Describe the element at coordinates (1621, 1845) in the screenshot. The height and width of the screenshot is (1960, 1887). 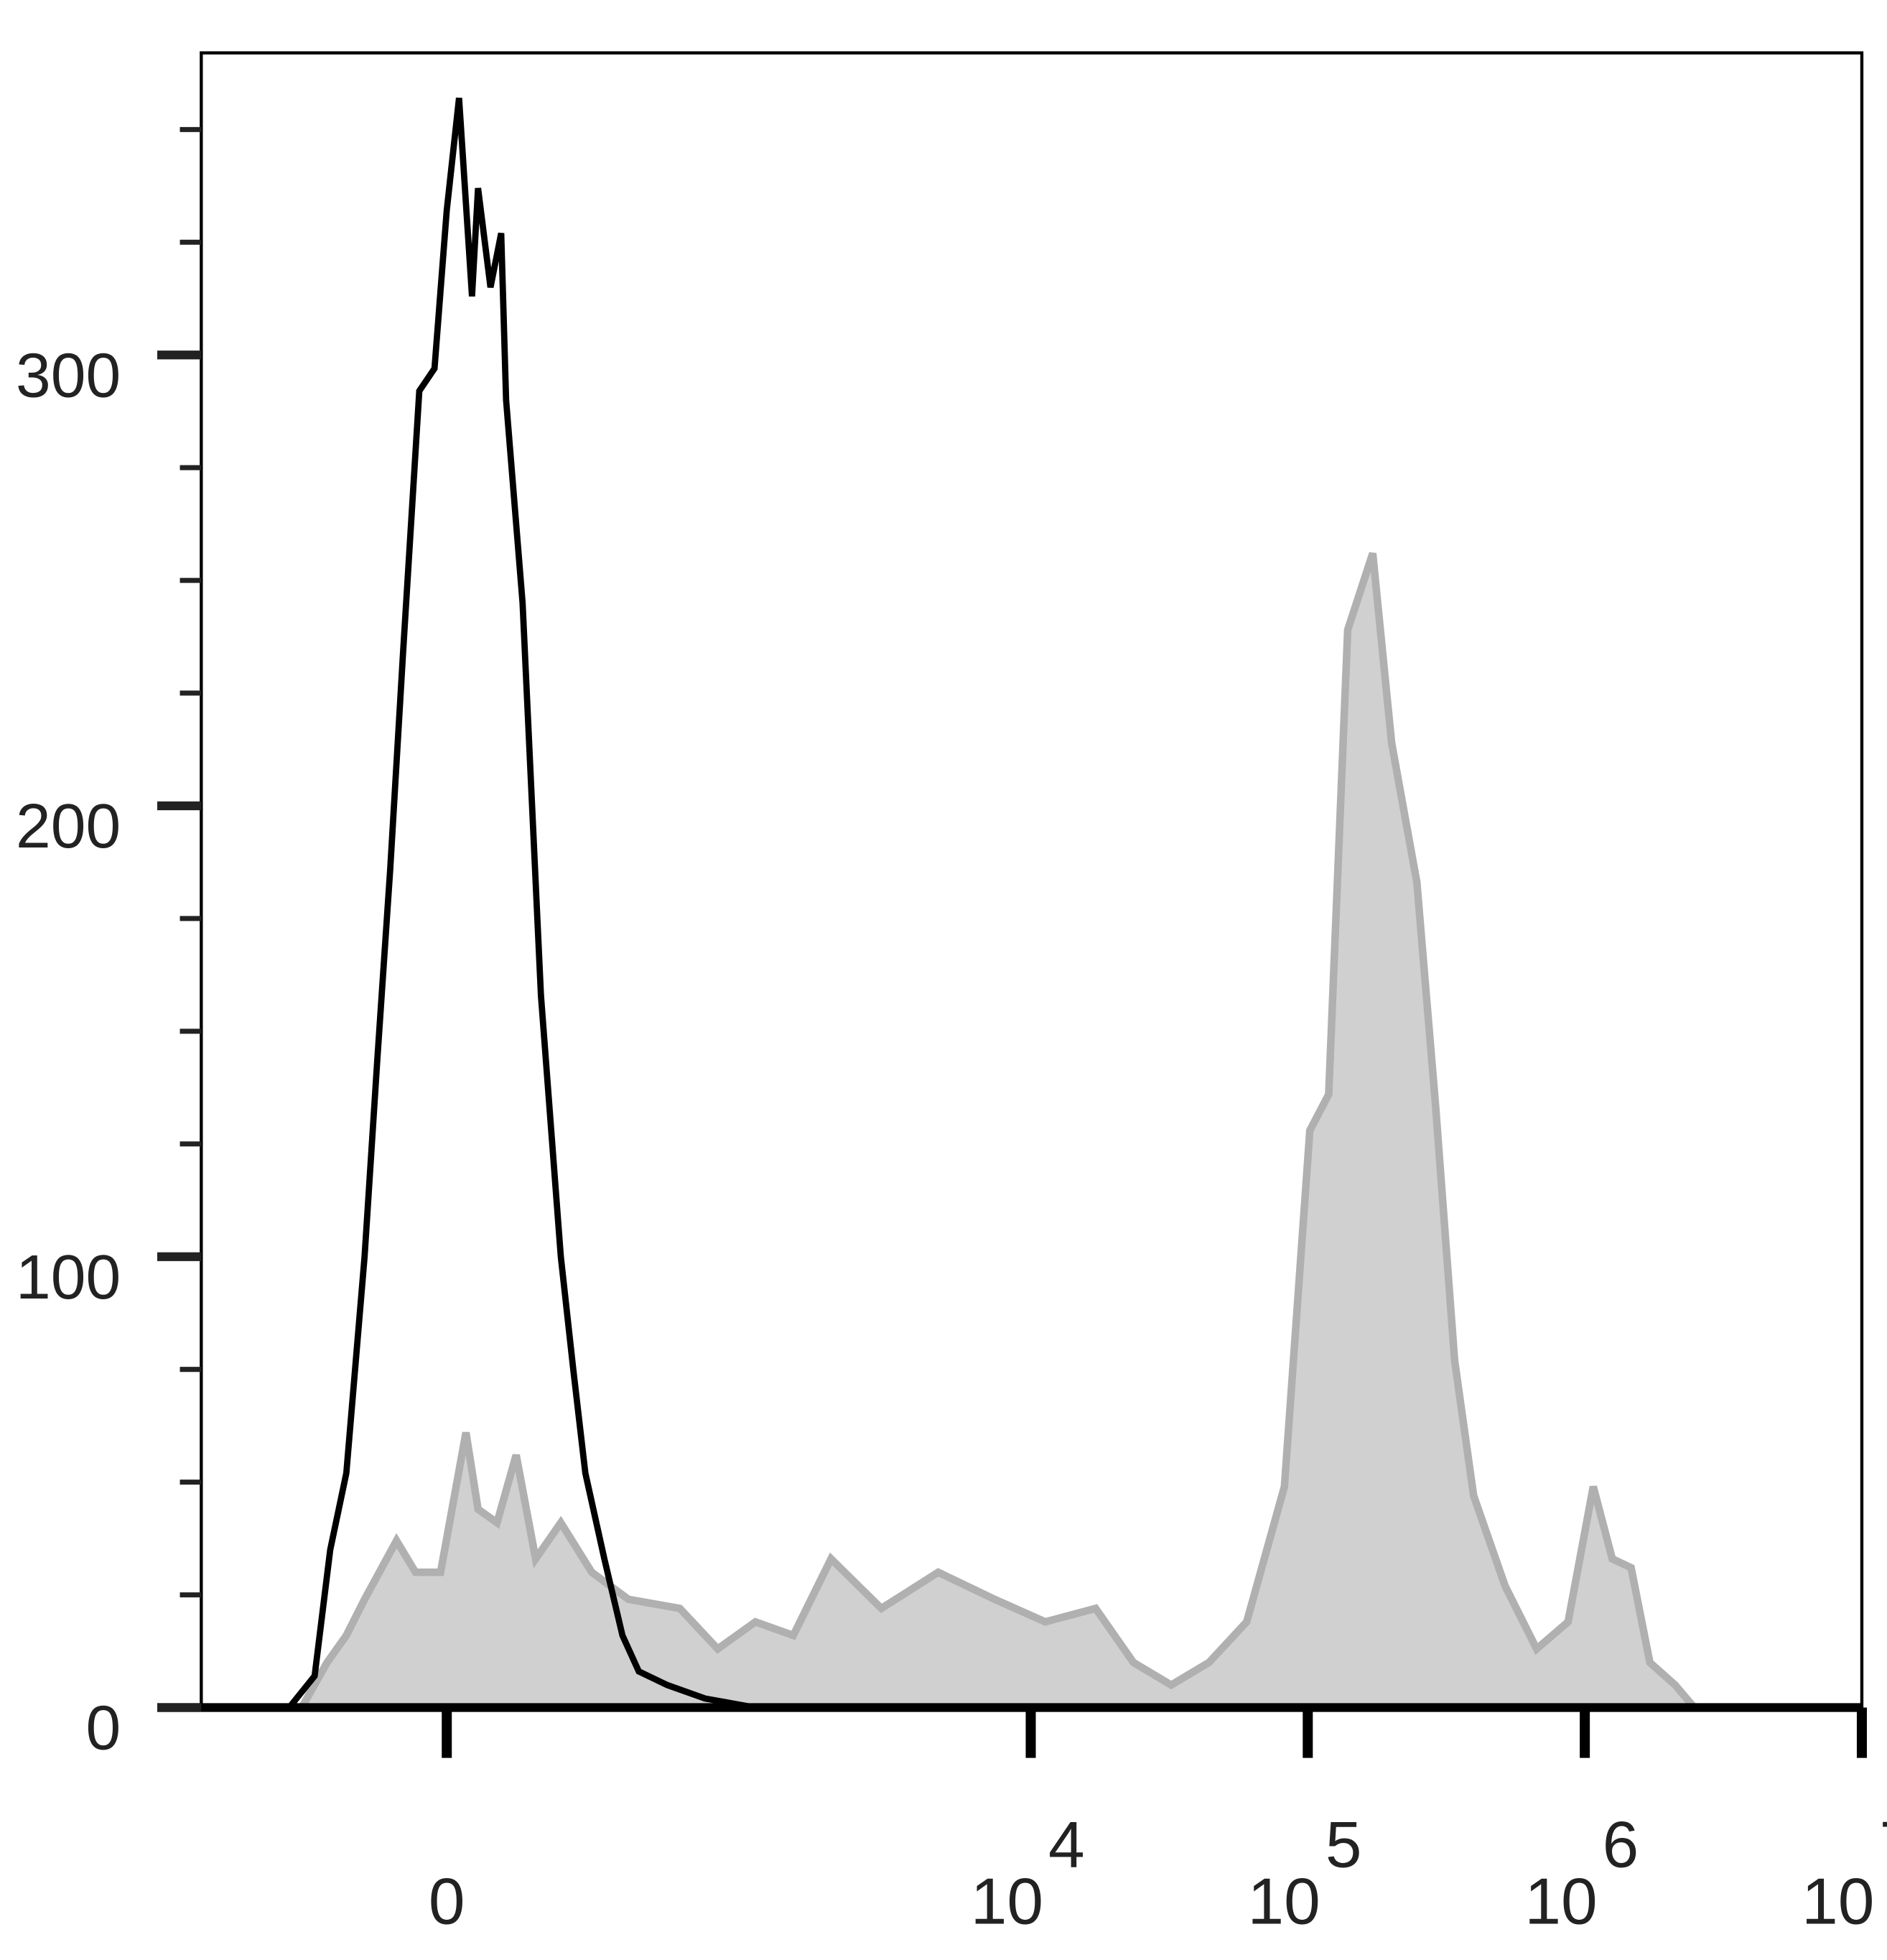
I see `x-tick-exponent: 6` at that location.